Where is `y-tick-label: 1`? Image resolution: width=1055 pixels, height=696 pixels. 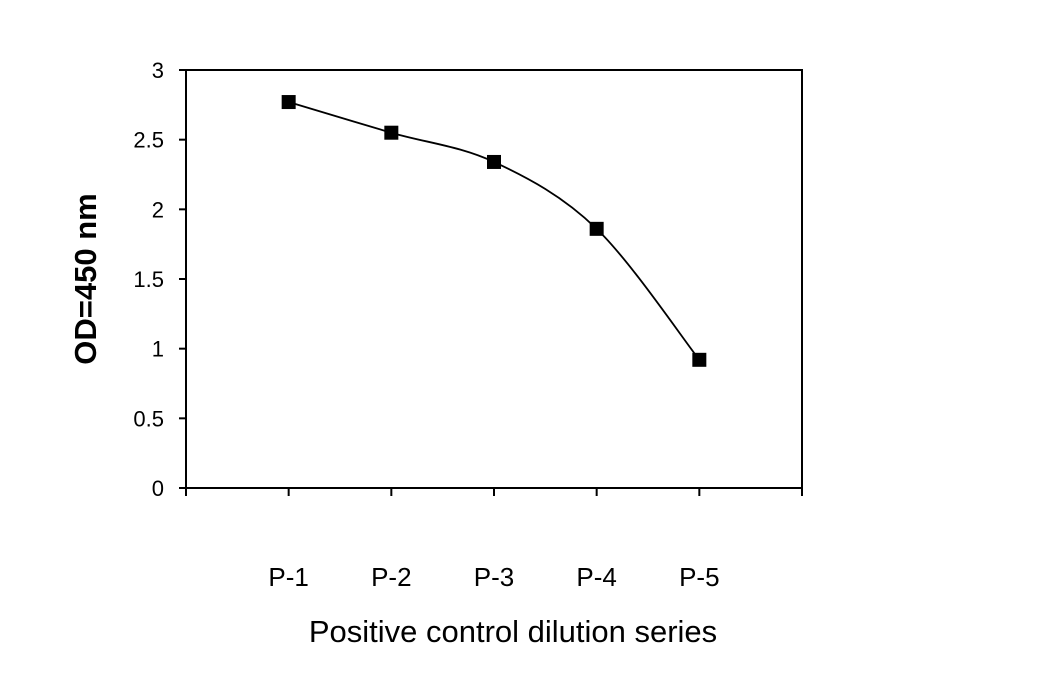
y-tick-label: 1 is located at coordinates (158, 349).